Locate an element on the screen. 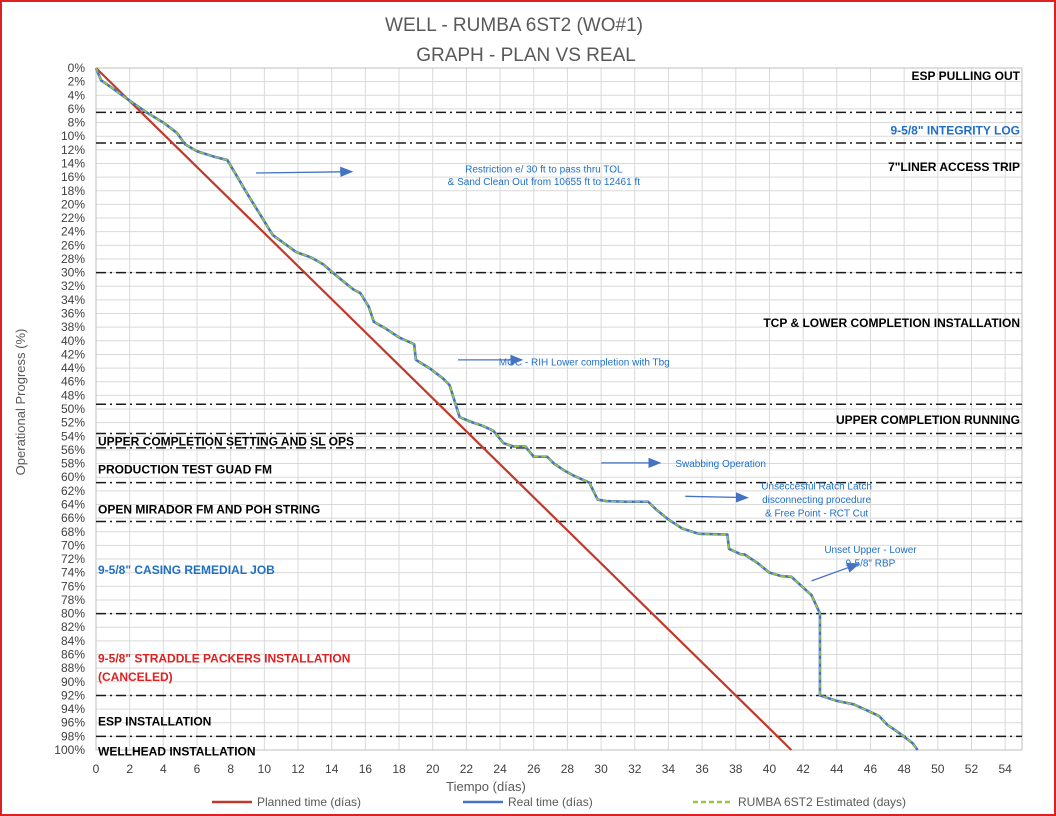  y-tick-label: 56% is located at coordinates (73, 450).